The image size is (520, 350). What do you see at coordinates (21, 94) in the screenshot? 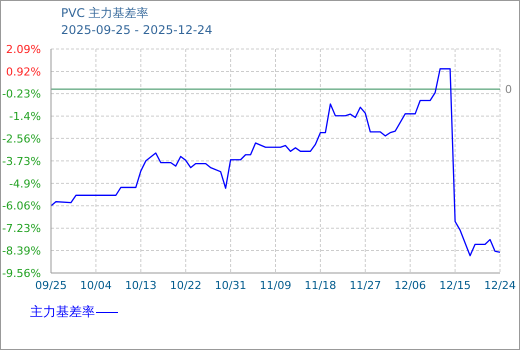
I see `y-tick-label: -0.23%` at bounding box center [21, 94].